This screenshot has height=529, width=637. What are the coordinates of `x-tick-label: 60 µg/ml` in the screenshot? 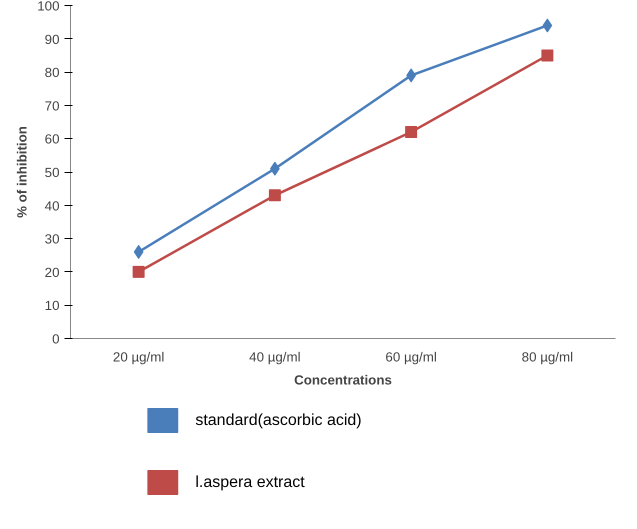 It's located at (411, 357).